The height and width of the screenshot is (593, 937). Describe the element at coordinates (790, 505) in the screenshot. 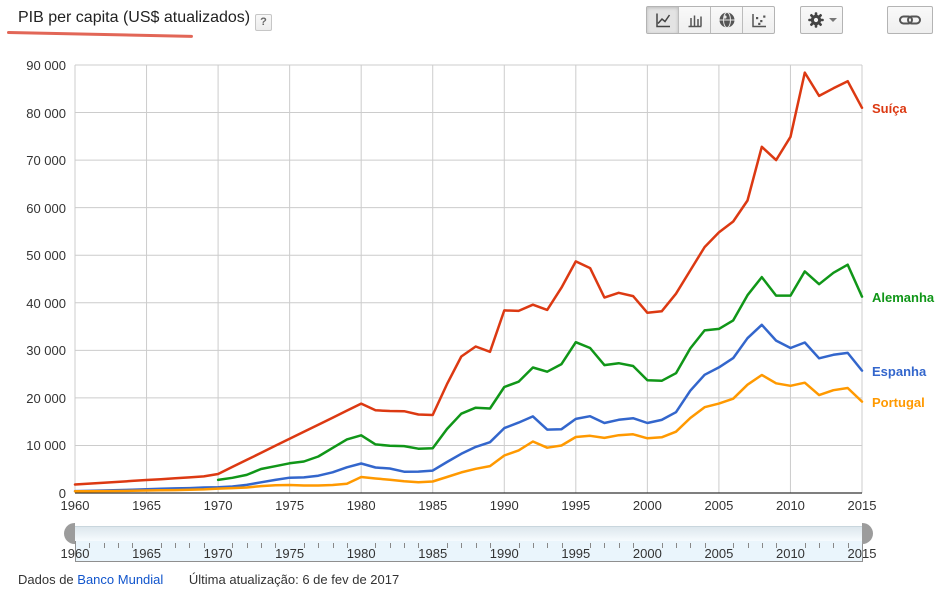

I see `x-tick-label: 2010` at that location.